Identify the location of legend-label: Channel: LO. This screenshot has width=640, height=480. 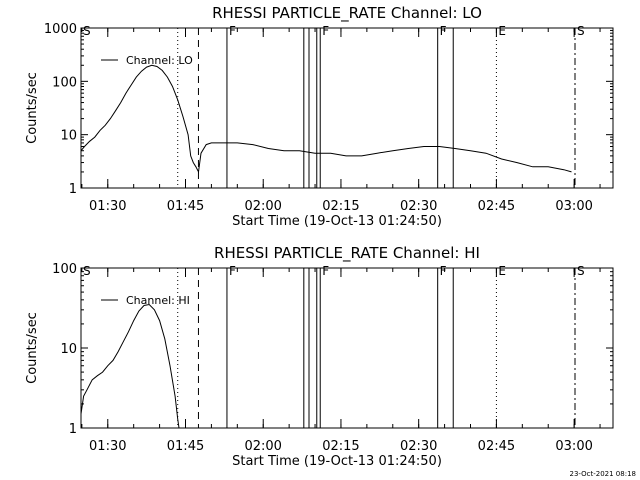
(159, 60).